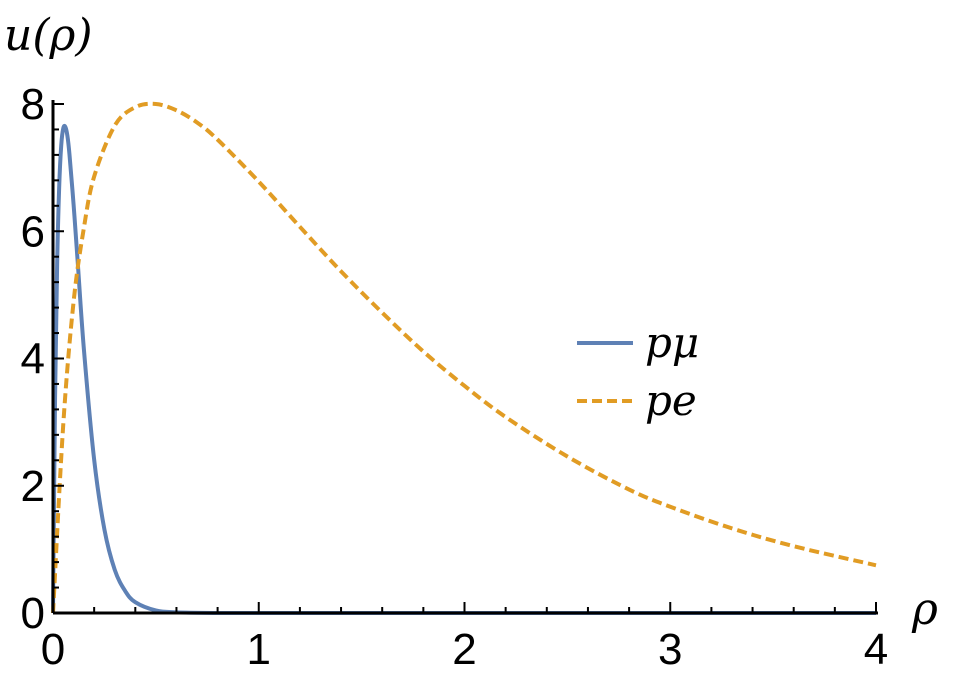 The width and height of the screenshot is (956, 678). What do you see at coordinates (638, 371) in the screenshot?
I see `legend: pμ pe` at bounding box center [638, 371].